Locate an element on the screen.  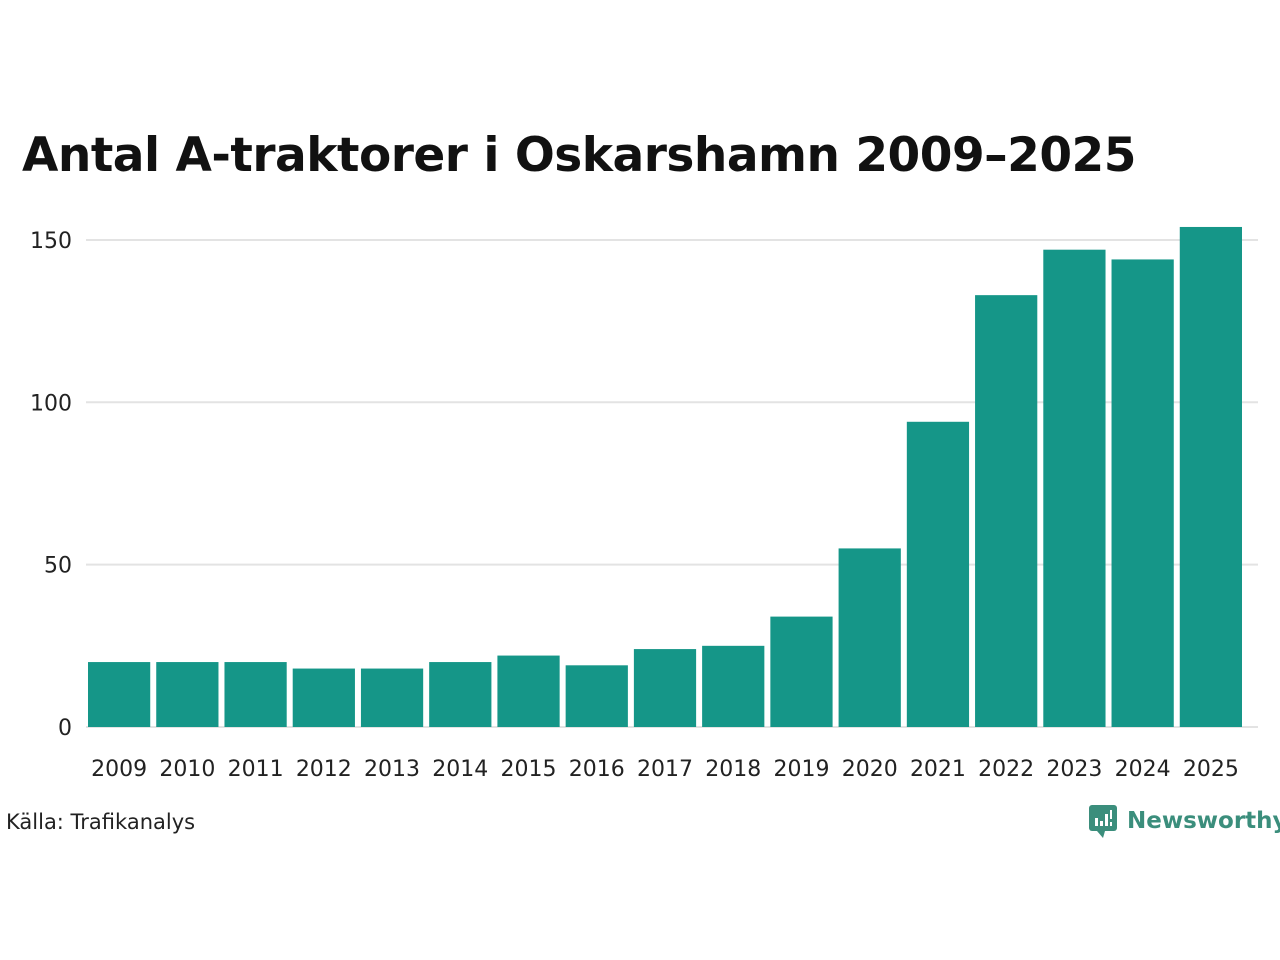
x-tick-label: 2016 is located at coordinates (597, 769).